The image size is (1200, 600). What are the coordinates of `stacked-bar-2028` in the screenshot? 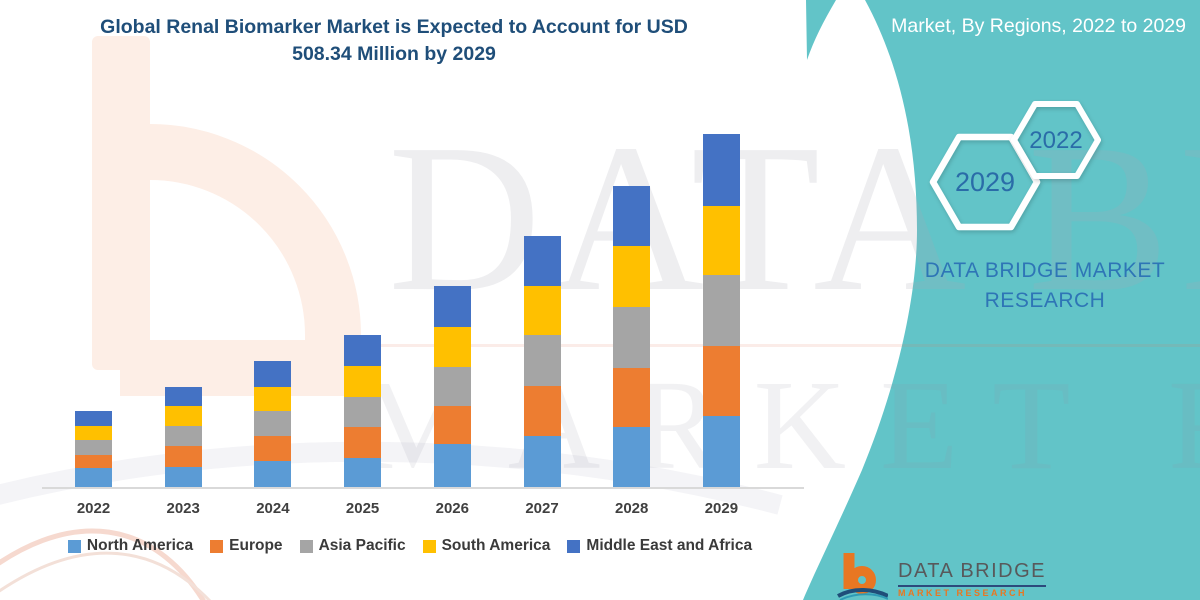 It's located at (632, 336).